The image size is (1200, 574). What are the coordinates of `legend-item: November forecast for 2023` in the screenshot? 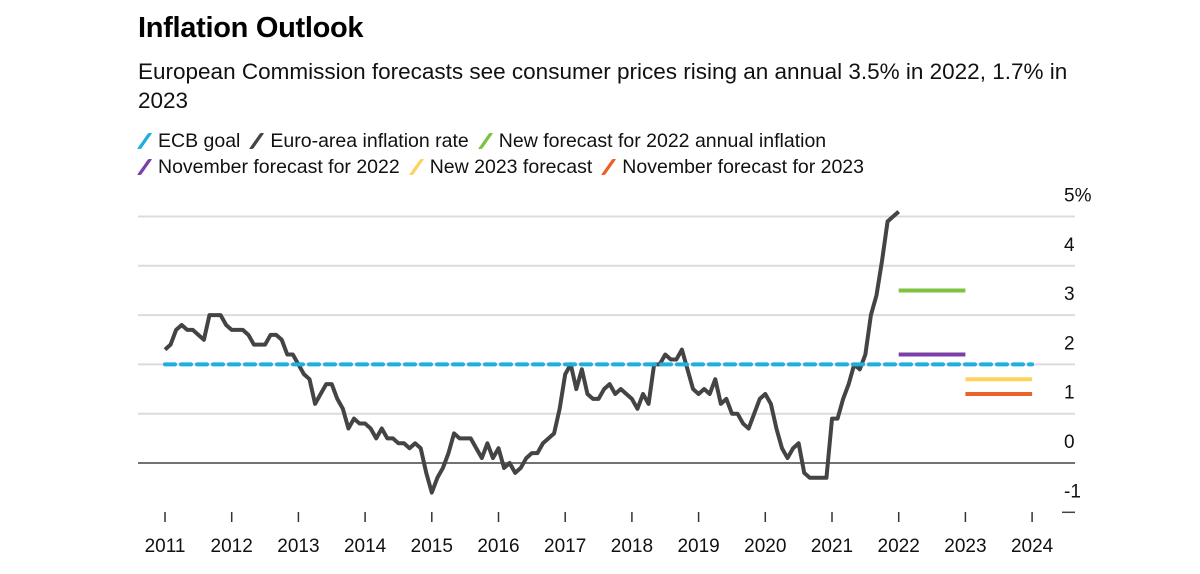 It's located at (732, 167).